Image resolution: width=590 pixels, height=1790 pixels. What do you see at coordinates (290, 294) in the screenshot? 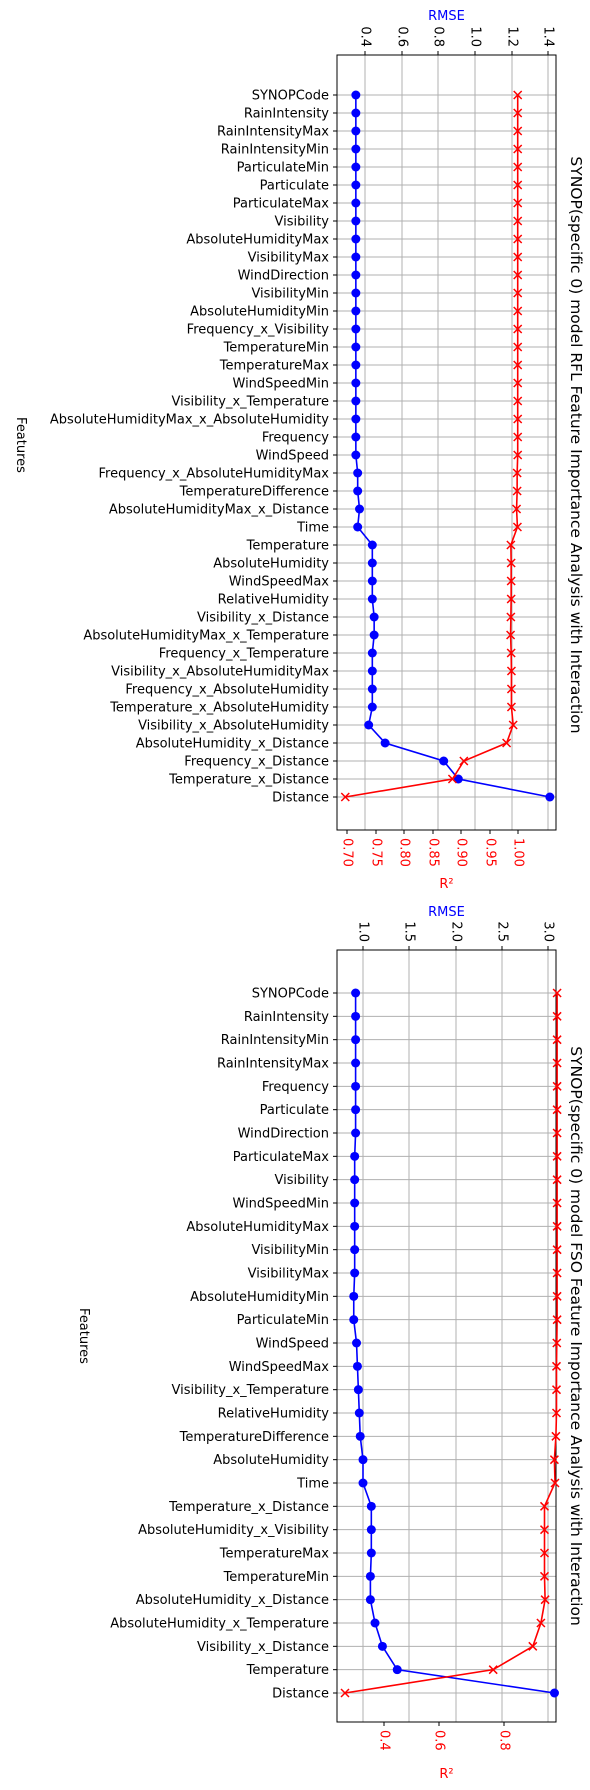
I see `category-label: VisibilityMin` at bounding box center [290, 294].